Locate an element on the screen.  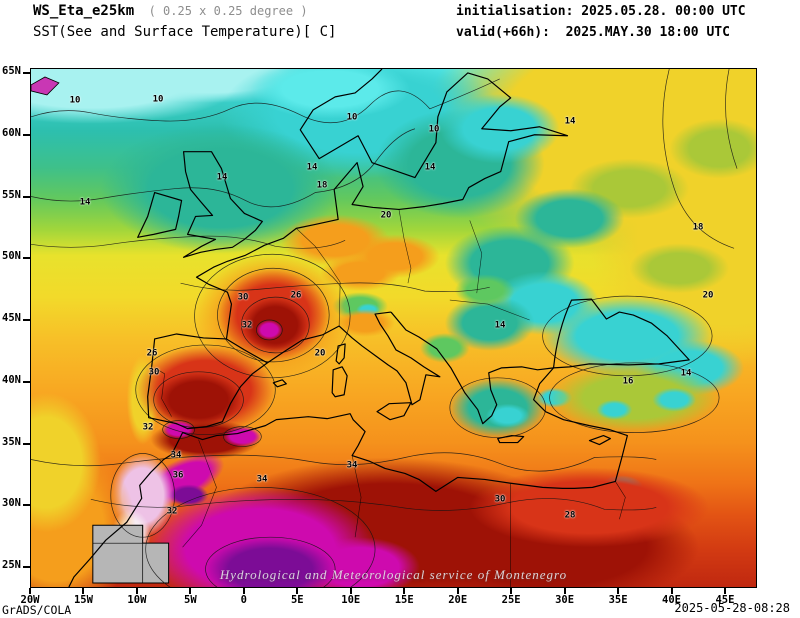
lon-tick-label: 5E is located at coordinates (297, 600).